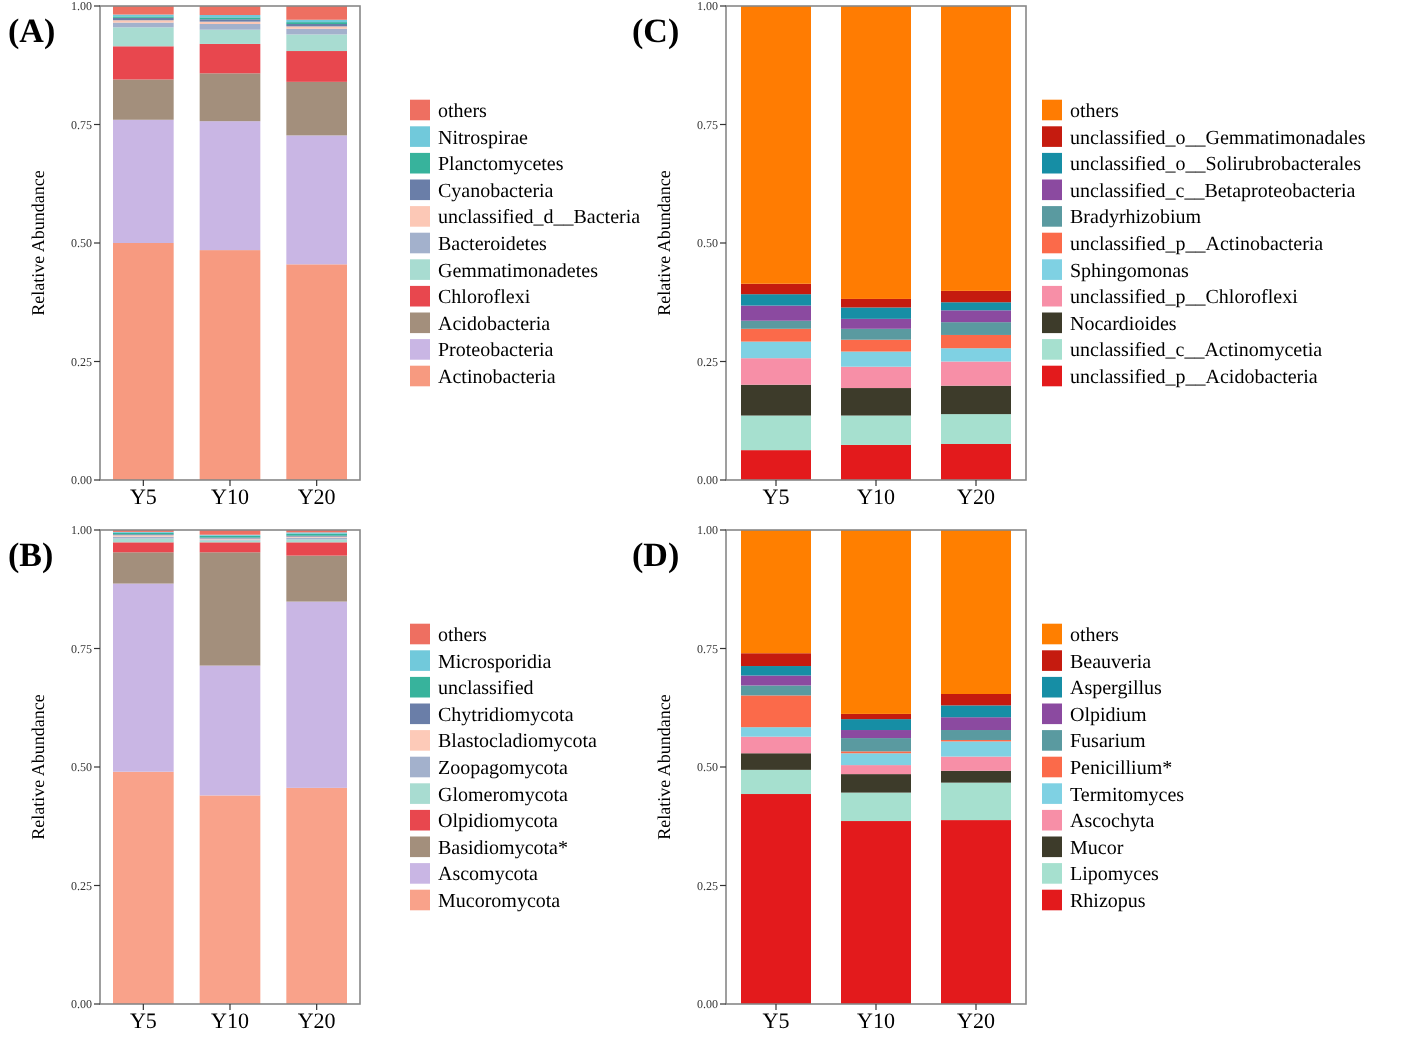 The width and height of the screenshot is (1418, 1040). Describe the element at coordinates (499, 822) in the screenshot. I see `legend-label: Olpidiomycota` at that location.